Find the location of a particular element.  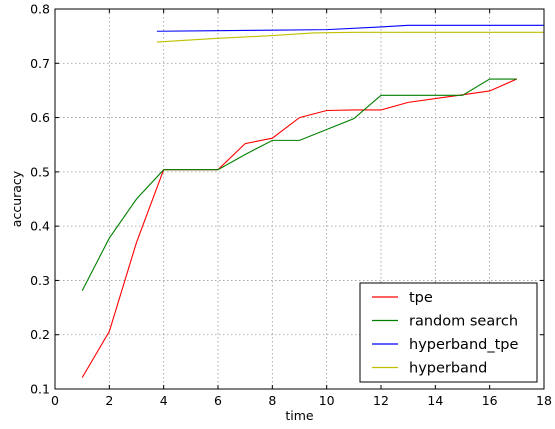

y-tick-label: 0.6 is located at coordinates (40, 117).